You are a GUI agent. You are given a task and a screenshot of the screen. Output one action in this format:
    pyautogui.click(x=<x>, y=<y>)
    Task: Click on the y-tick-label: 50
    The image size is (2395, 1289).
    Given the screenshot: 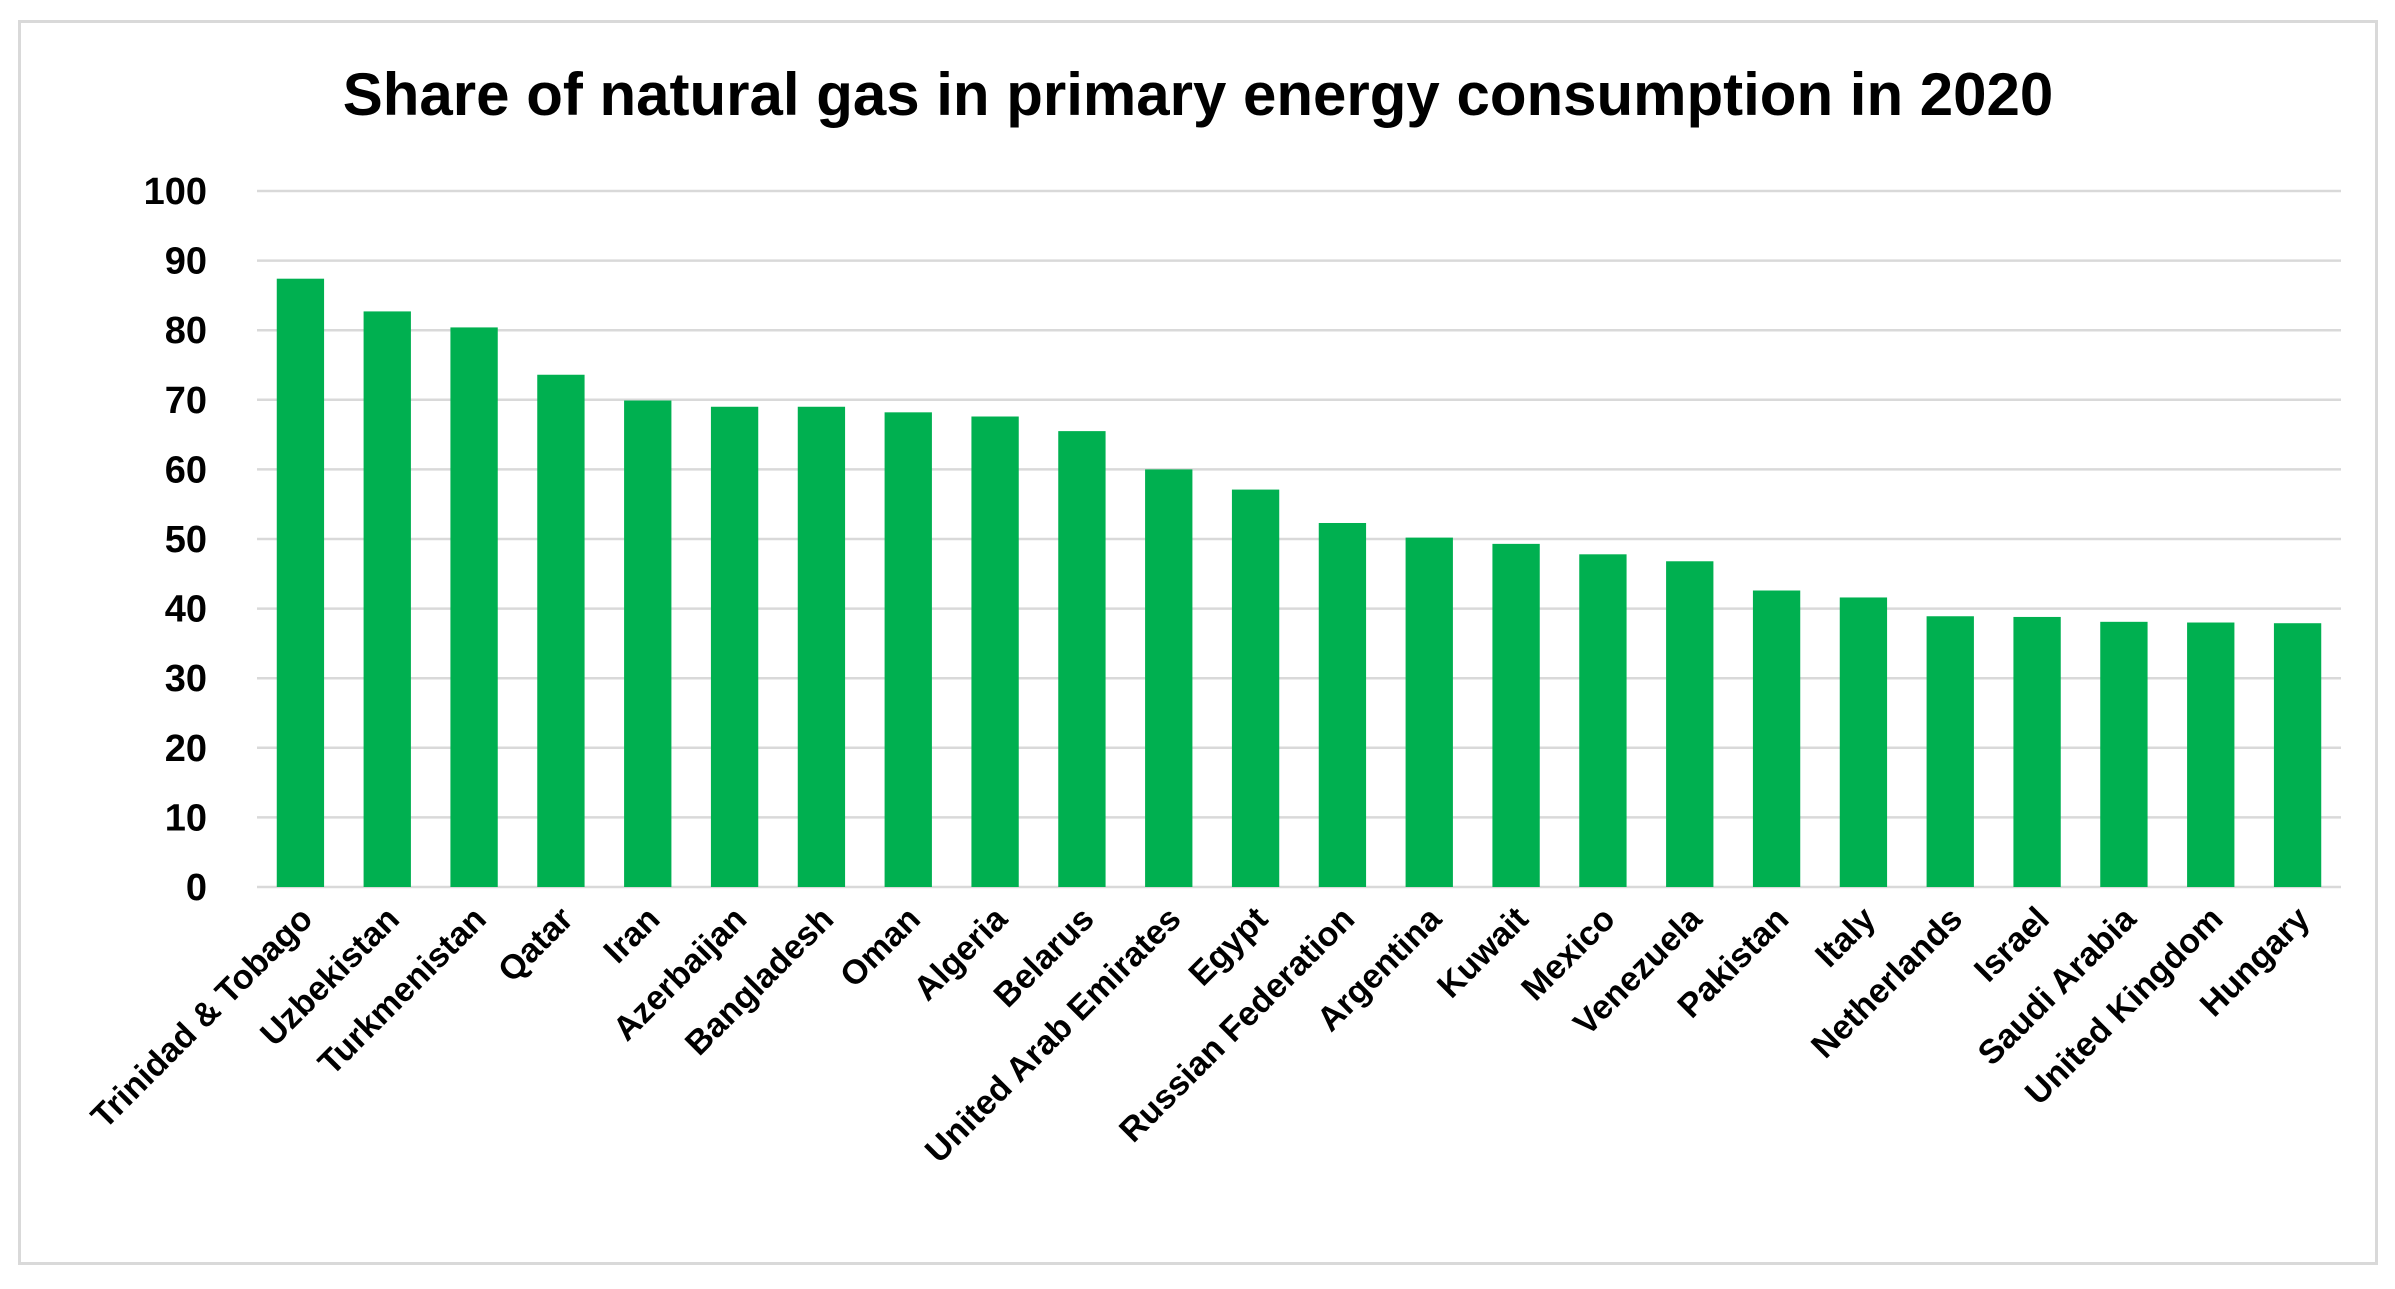 What is the action you would take?
    pyautogui.click(x=186, y=540)
    